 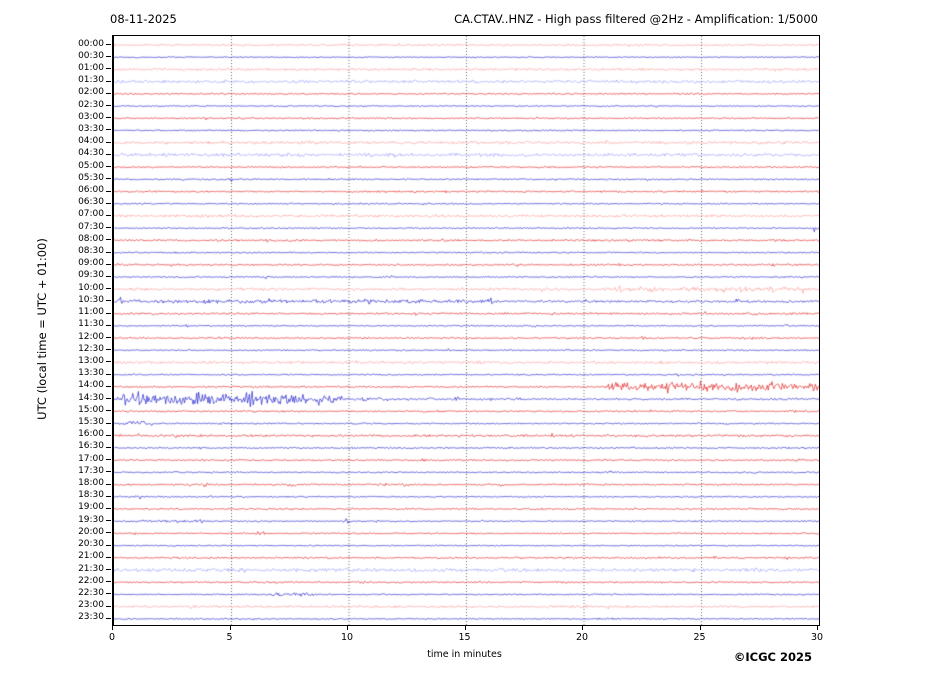 I want to click on row-label-2300: 23:00, so click(x=91, y=605).